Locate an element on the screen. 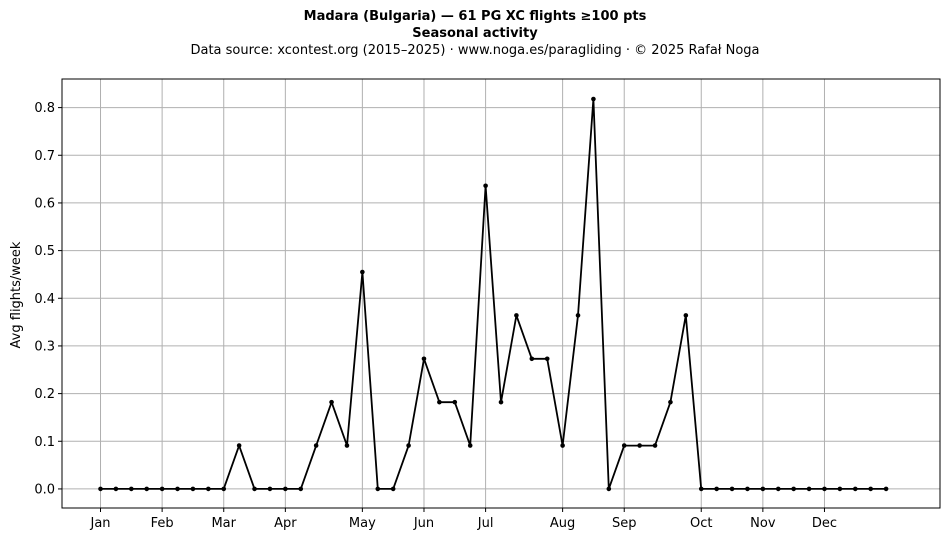 This screenshot has height=539, width=950. x-tick-label: May is located at coordinates (362, 523).